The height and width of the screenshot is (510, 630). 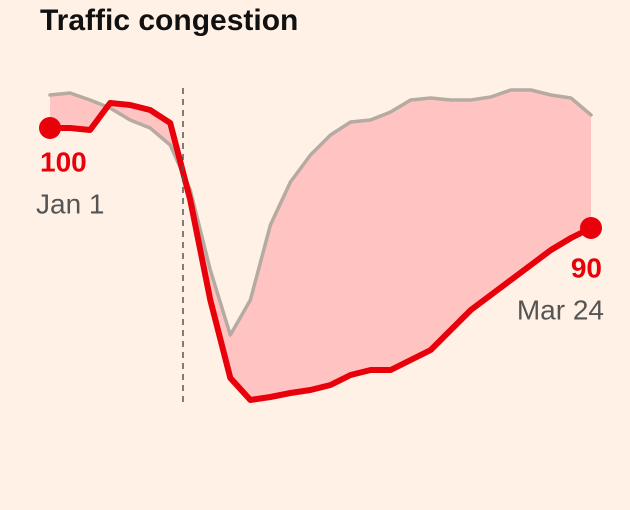 I want to click on value-label: 90, so click(x=586, y=267).